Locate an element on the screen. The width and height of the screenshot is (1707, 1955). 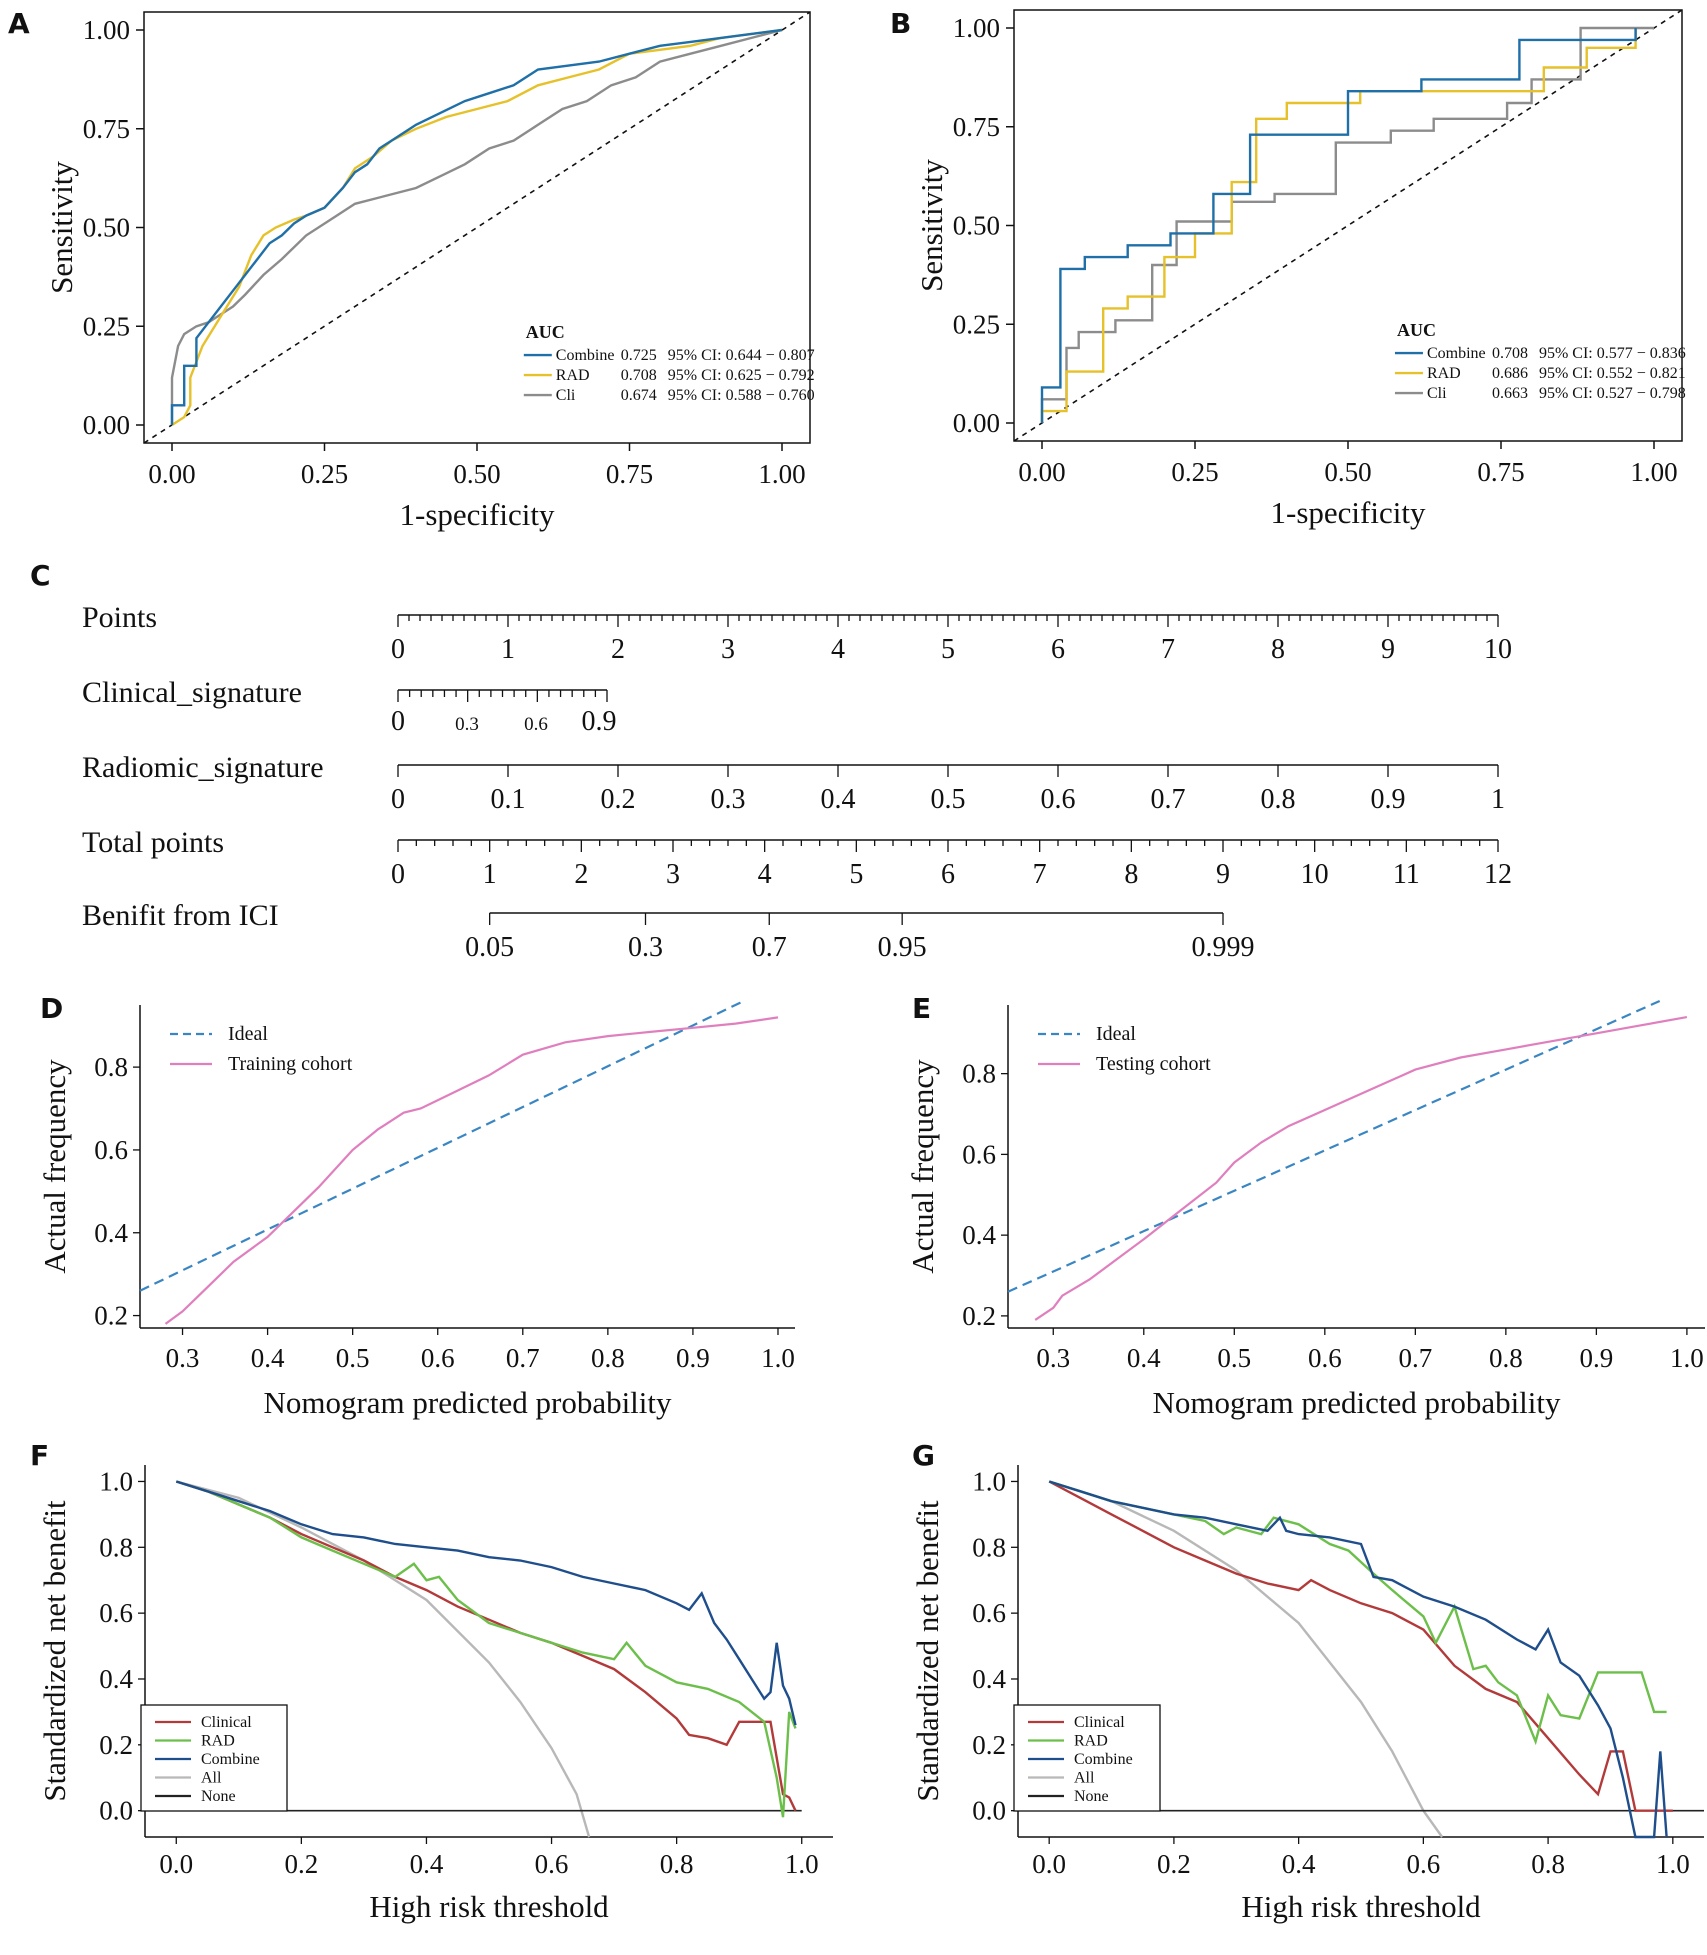
points-tick-label: 0 is located at coordinates (398, 649).